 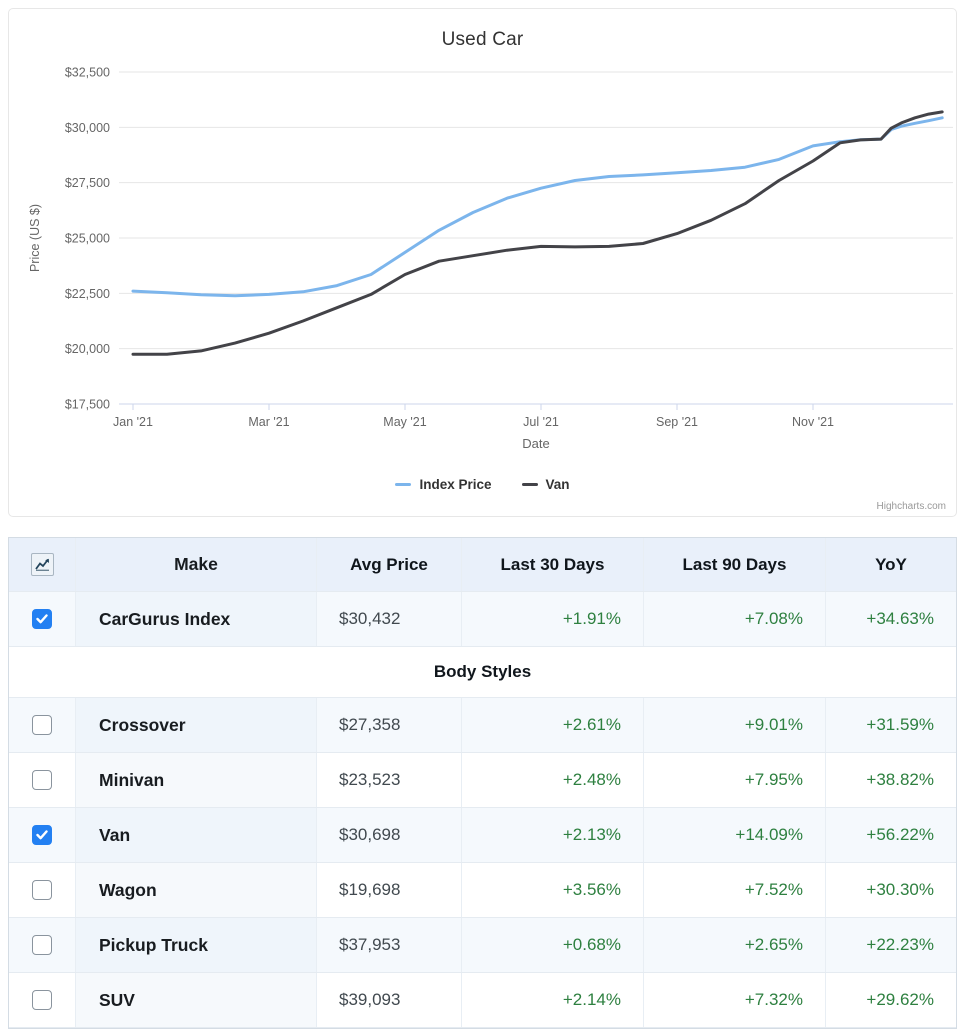 I want to click on yoy-cell: +31.59%, so click(x=890, y=725).